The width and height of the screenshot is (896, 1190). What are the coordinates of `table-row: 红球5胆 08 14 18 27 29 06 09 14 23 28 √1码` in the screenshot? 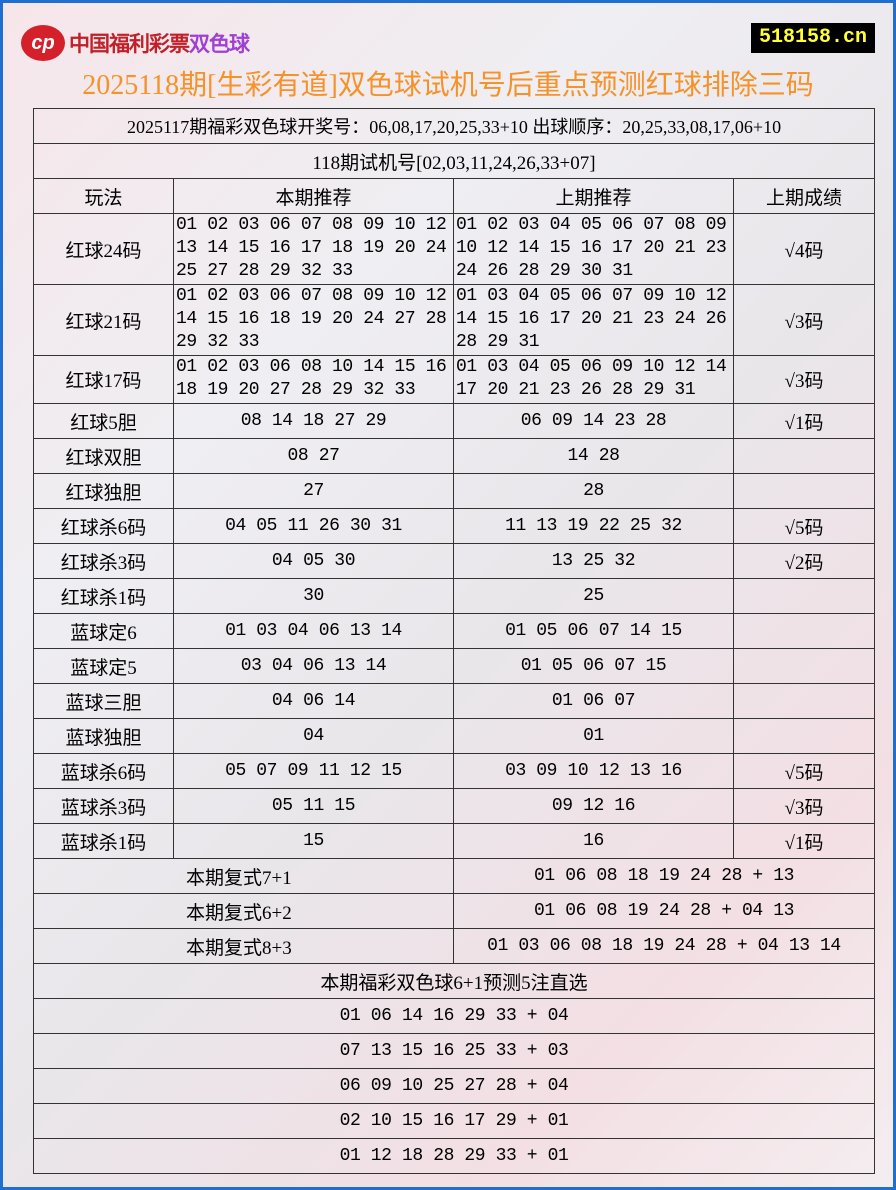 It's located at (454, 421).